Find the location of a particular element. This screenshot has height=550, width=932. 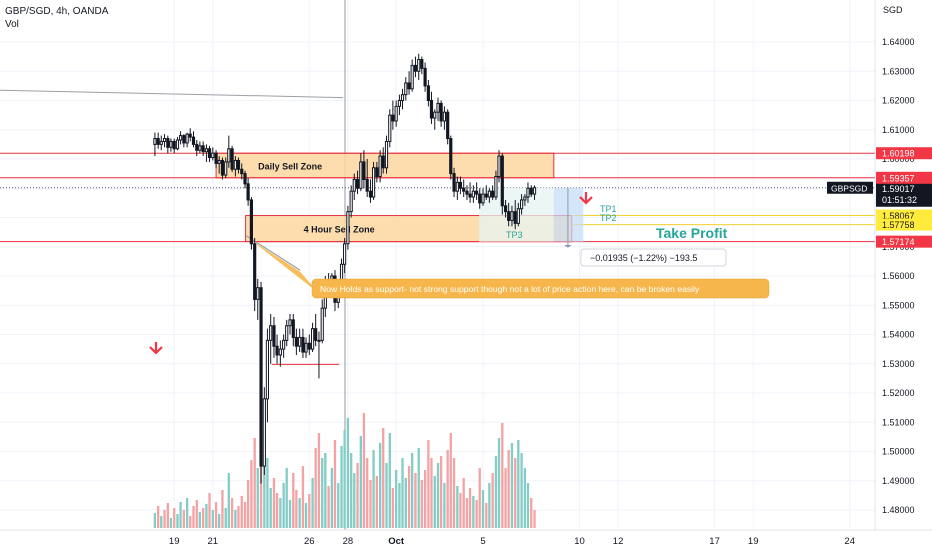

price-tick-label: 1.48000 is located at coordinates (898, 510).